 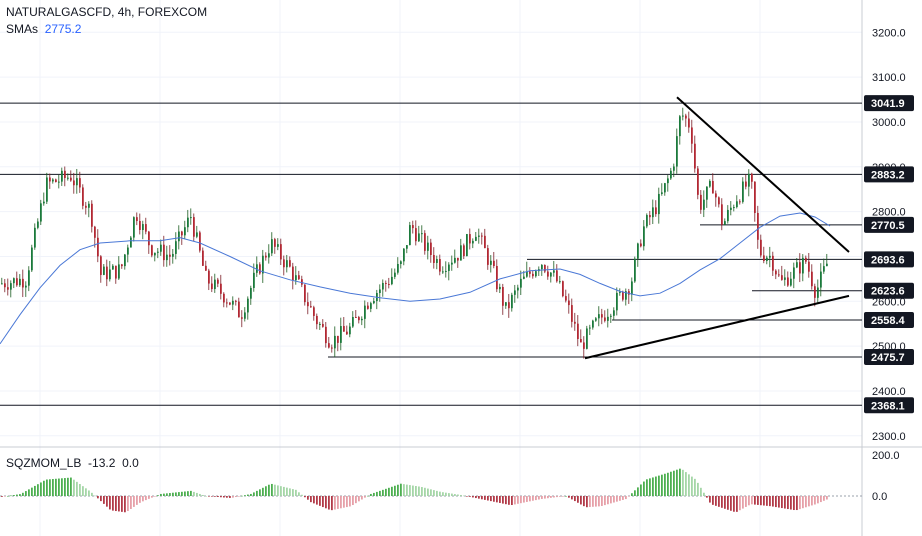 What do you see at coordinates (888, 104) in the screenshot?
I see `level-badge-label: 3041.9` at bounding box center [888, 104].